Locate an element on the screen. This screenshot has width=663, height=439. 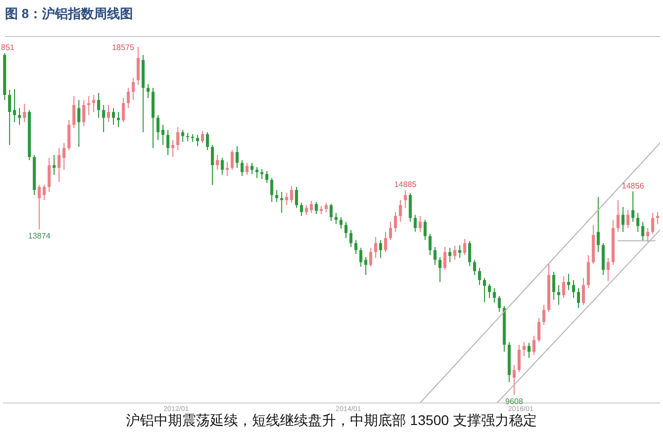
annotation: 14856 is located at coordinates (633, 185).